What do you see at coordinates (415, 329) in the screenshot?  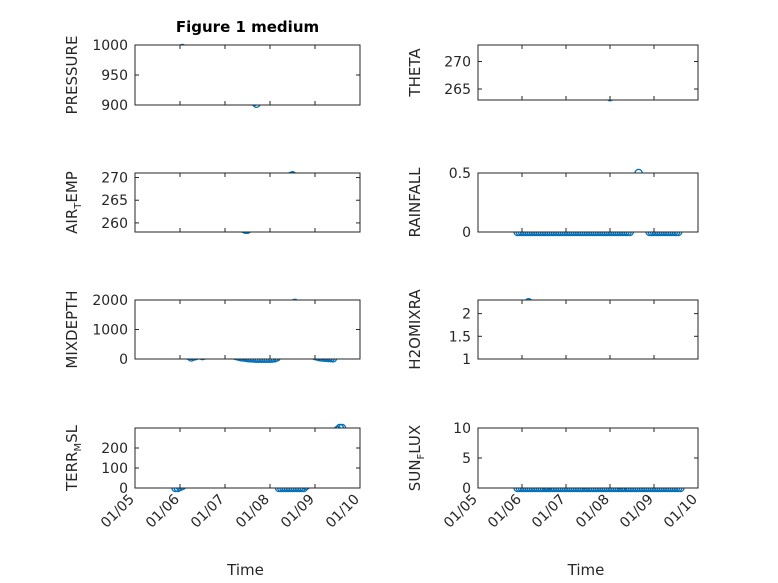 I see `y-axis-label: H2OMIXRA` at bounding box center [415, 329].